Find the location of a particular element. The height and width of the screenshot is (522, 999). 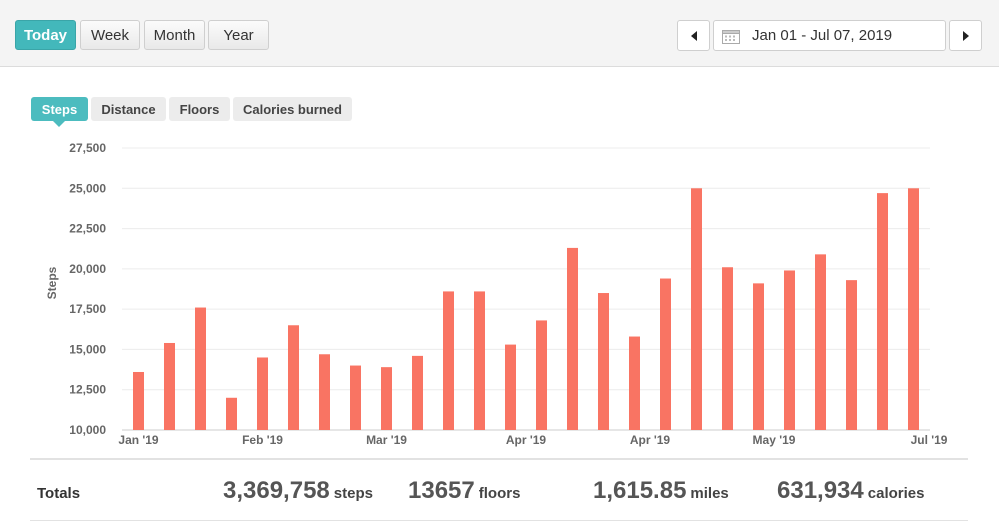

total-steps: 3,369,758 steps is located at coordinates (298, 491).